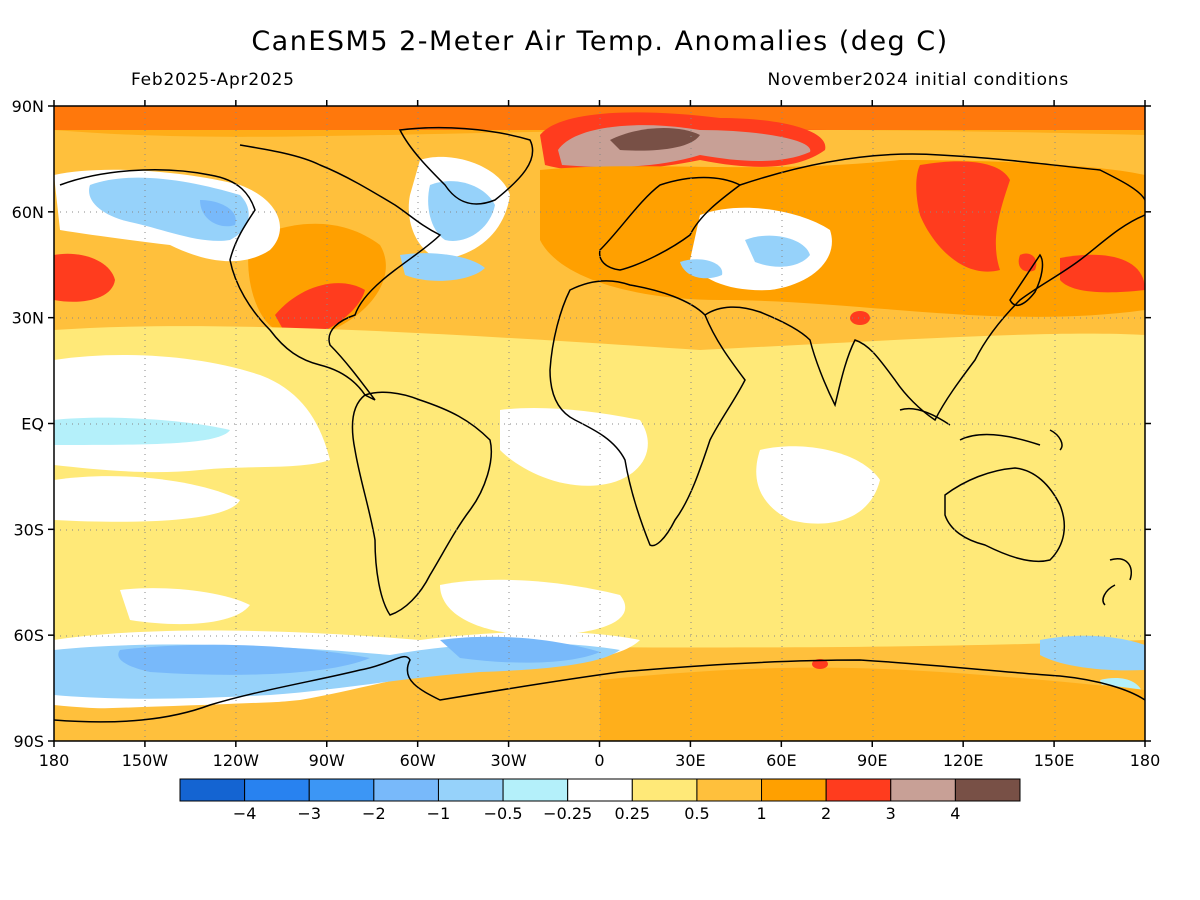 The image size is (1200, 900). Describe the element at coordinates (761, 813) in the screenshot. I see `colorbar-label: 1` at that location.